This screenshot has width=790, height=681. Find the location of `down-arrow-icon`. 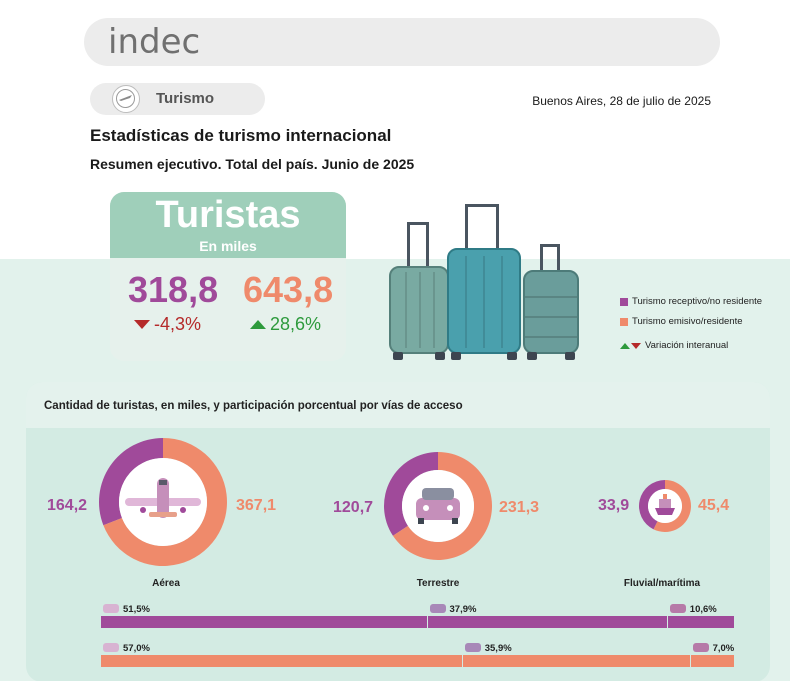

down-arrow-icon is located at coordinates (142, 324).